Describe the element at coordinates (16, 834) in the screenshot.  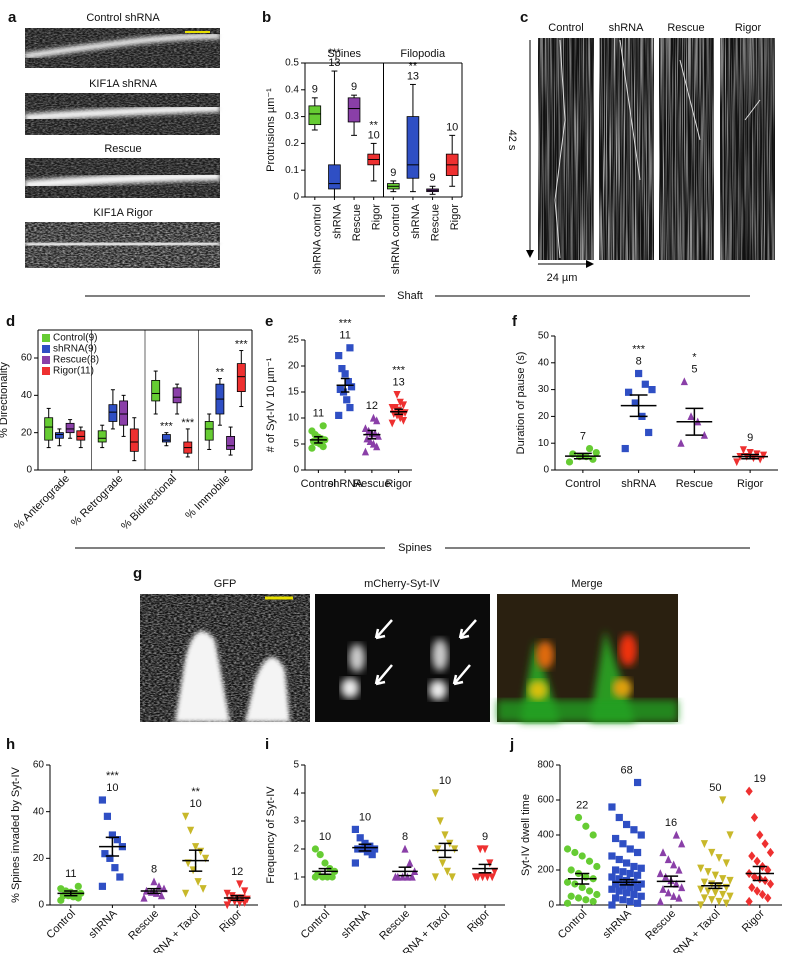
I see `y-axis-label: % Spines invaded by Syt-IV` at that location.